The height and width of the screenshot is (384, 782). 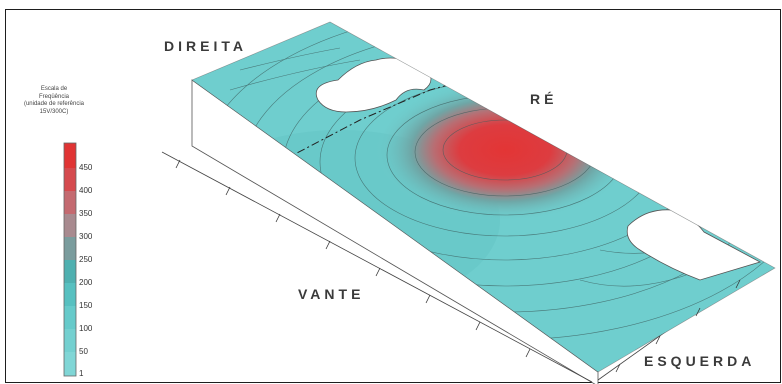 I want to click on label-esquerda: ESQUERDA, so click(x=700, y=361).